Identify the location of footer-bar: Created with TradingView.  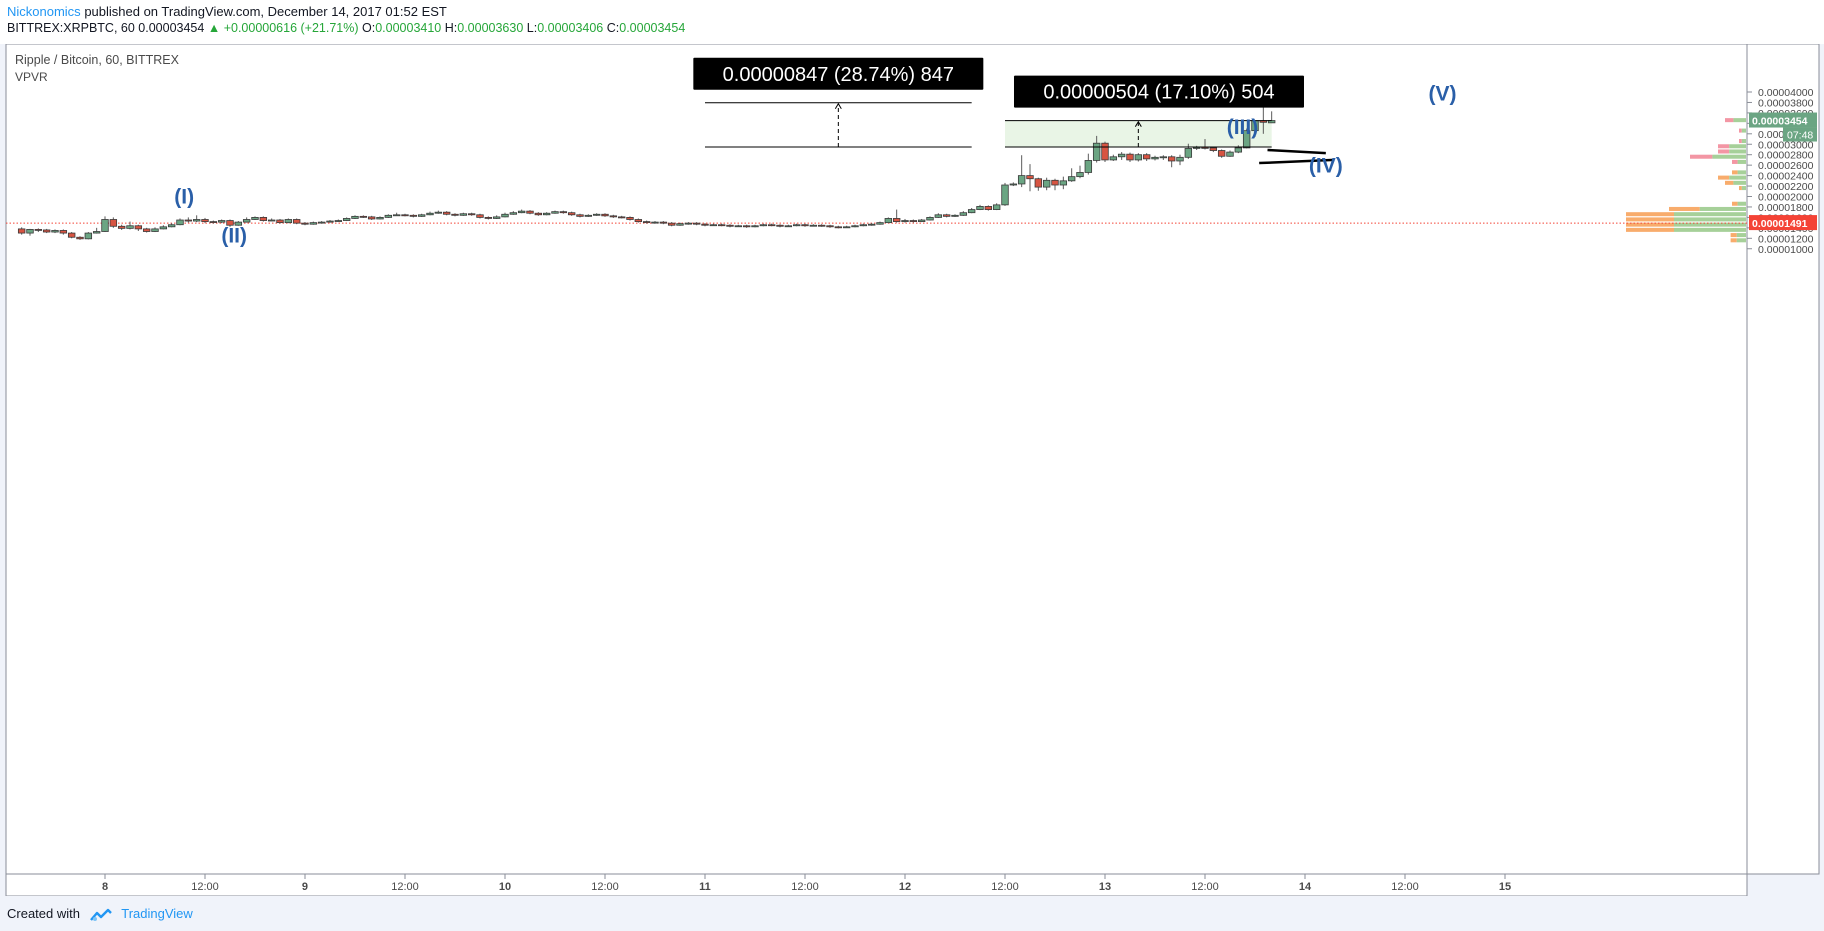
(912, 913).